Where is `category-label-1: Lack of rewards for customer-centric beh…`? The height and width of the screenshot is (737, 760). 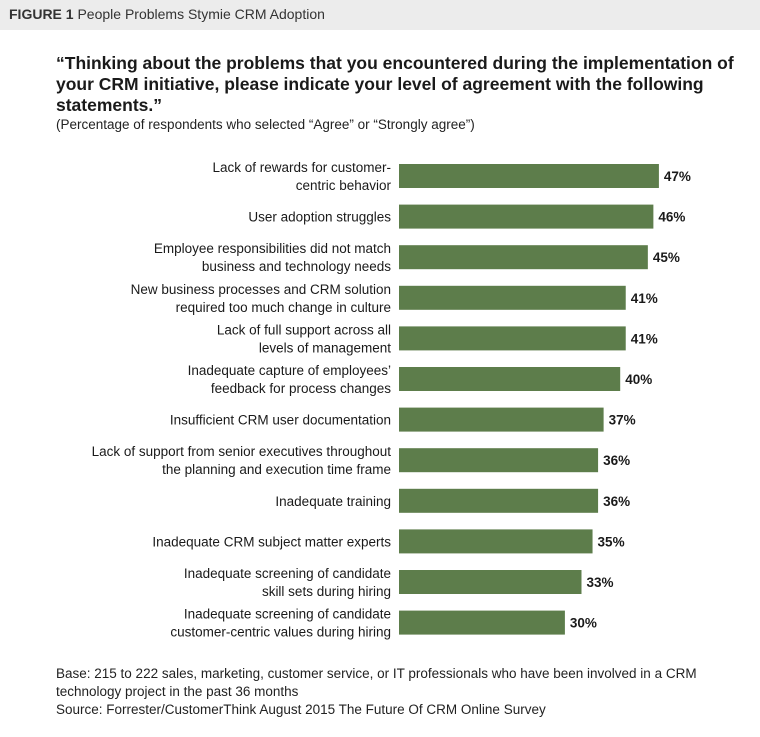 category-label-1: Lack of rewards for customer-centric beh… is located at coordinates (301, 176).